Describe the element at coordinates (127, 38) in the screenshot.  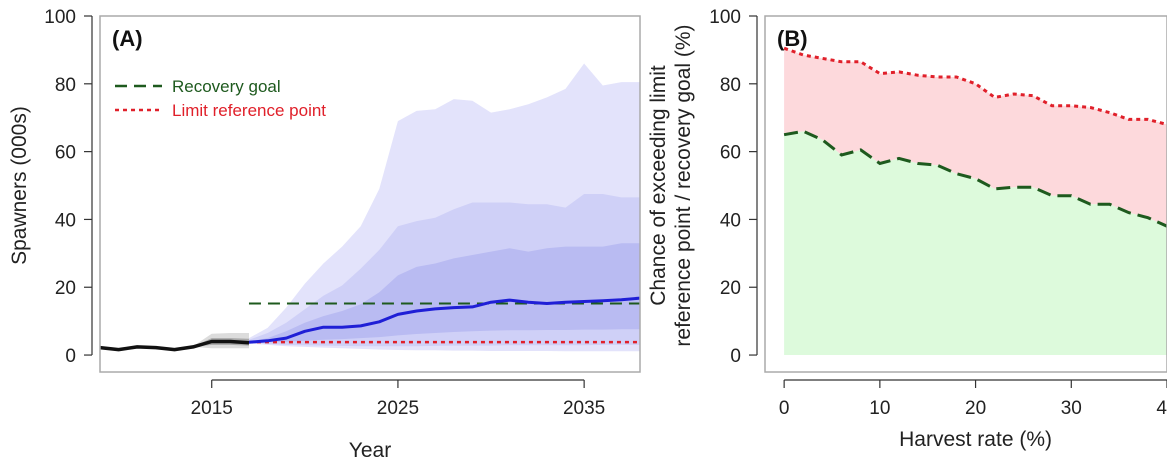
I see `panel-a-label: (A)` at that location.